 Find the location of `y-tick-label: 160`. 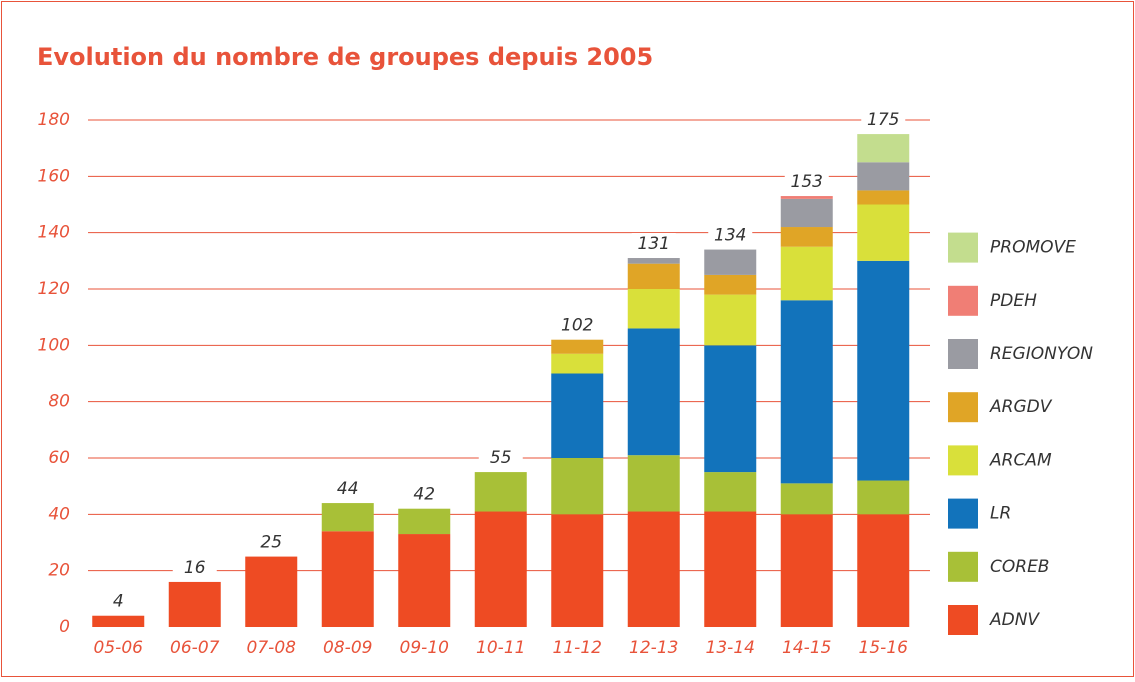

y-tick-label: 160 is located at coordinates (54, 176).